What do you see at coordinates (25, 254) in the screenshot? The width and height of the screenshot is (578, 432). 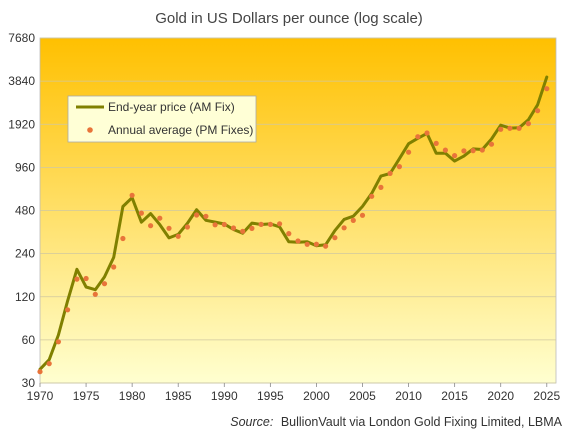 I see `y-tick-label: 240` at bounding box center [25, 254].